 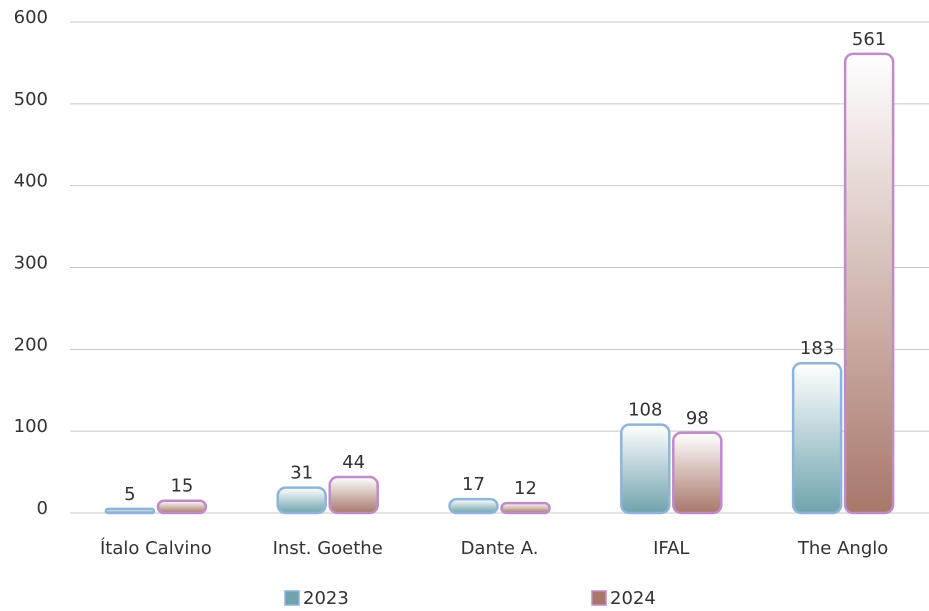 What do you see at coordinates (31, 181) in the screenshot?
I see `y-tick-label: 400` at bounding box center [31, 181].